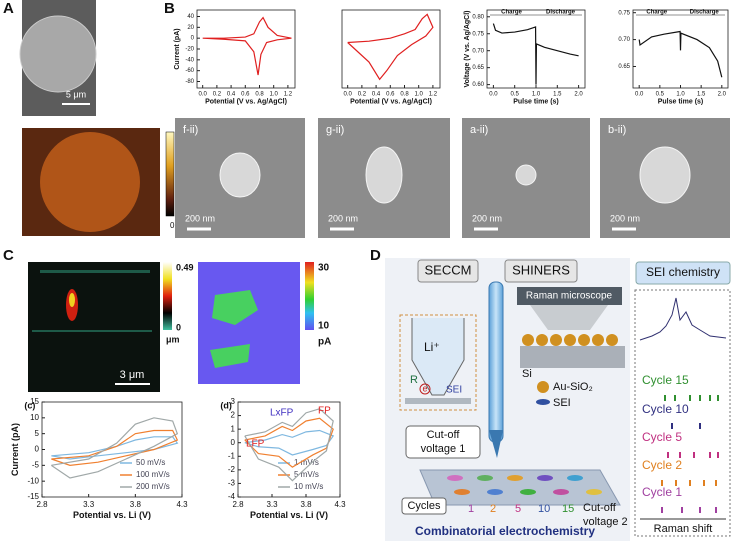 The image size is (733, 541). What do you see at coordinates (232, 455) in the screenshot?
I see `y-tick-label: -1` at bounding box center [232, 455].